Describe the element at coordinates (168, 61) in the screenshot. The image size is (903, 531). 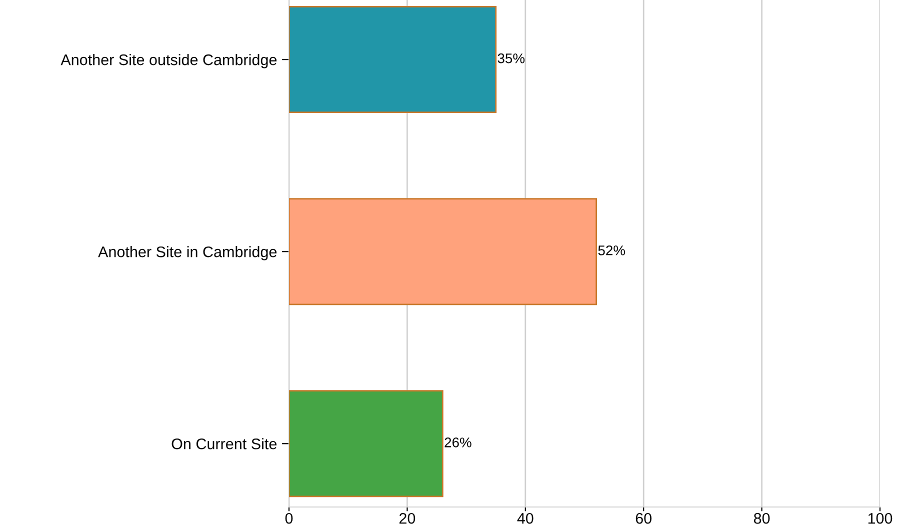
I see `y-tick-label: Another Site outside Cambridge` at that location.